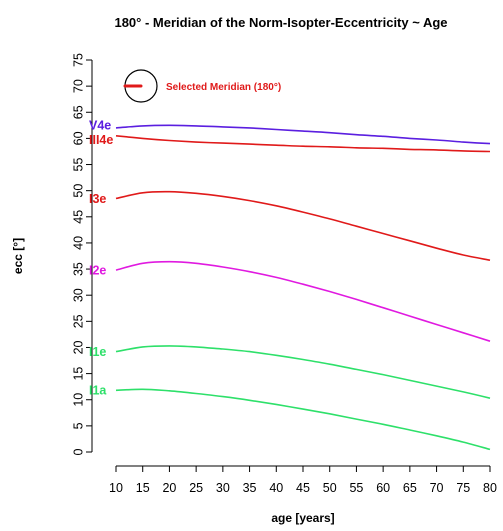 This screenshot has height=531, width=503. I want to click on y-tick-label: 75, so click(78, 60).